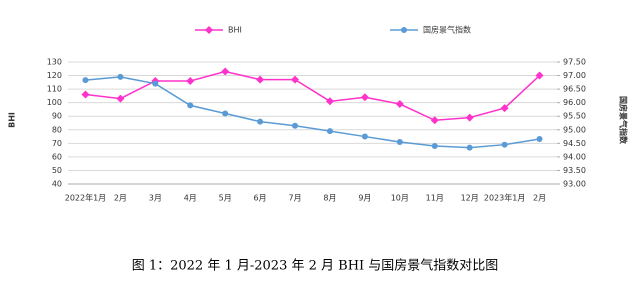 The height and width of the screenshot is (292, 640). Describe the element at coordinates (155, 198) in the screenshot. I see `x-tick-label: 3月` at that location.